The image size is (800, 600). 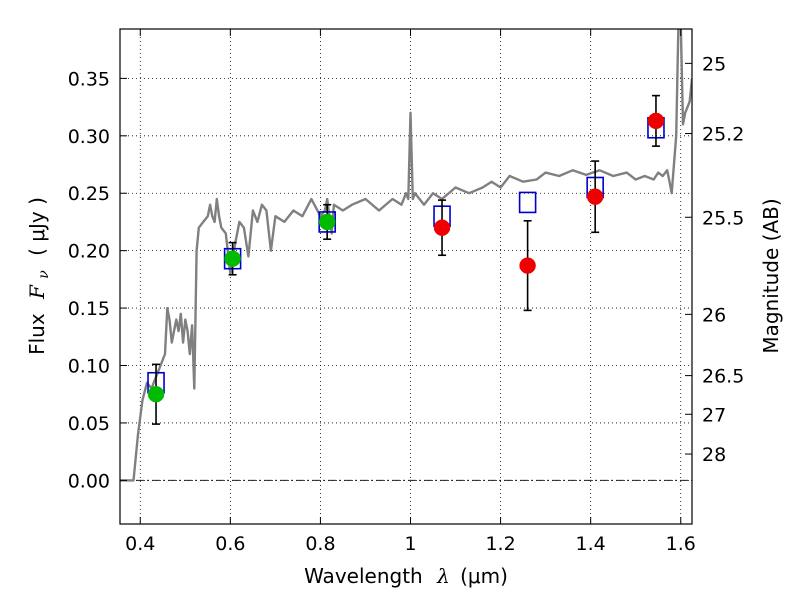 What do you see at coordinates (723, 259) in the screenshot?
I see `magnitude-tick-labels: 25 25.2 25.5 26 26.5 27 28` at bounding box center [723, 259].